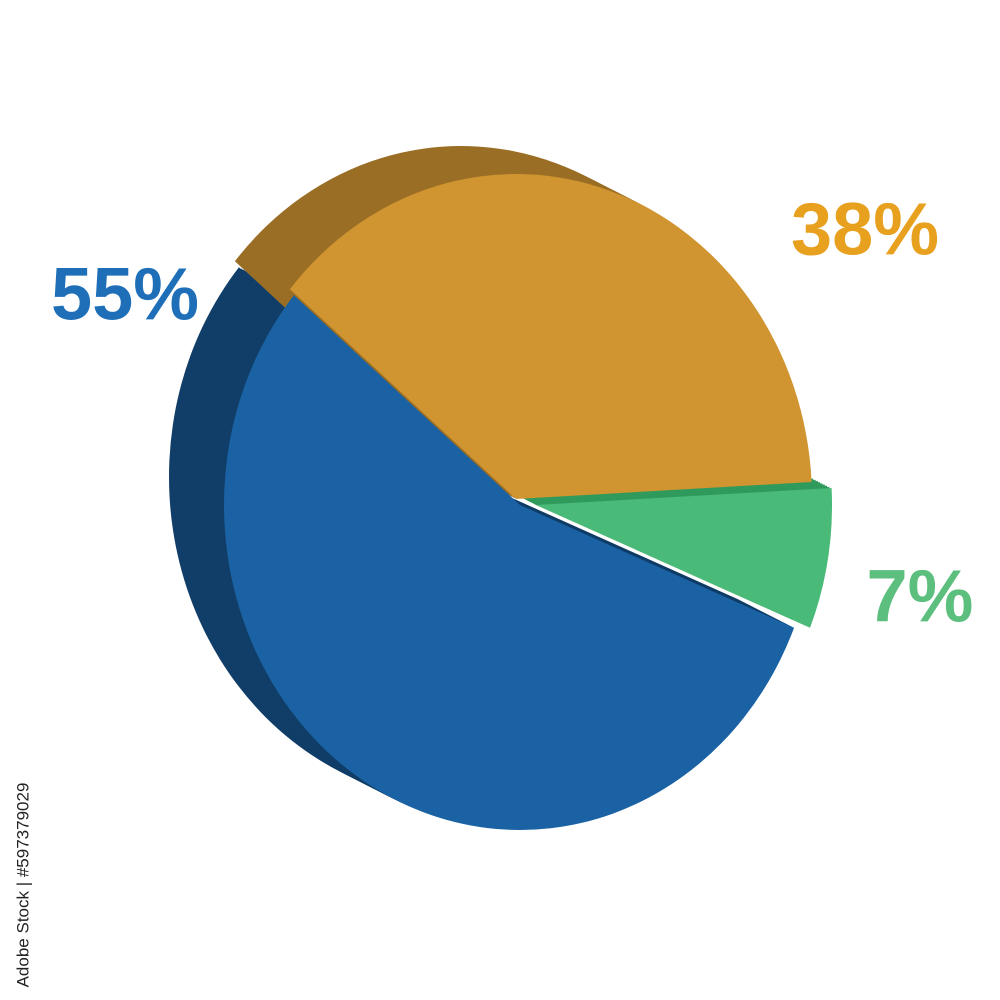  What do you see at coordinates (684, 557) in the screenshot?
I see `slice` at bounding box center [684, 557].